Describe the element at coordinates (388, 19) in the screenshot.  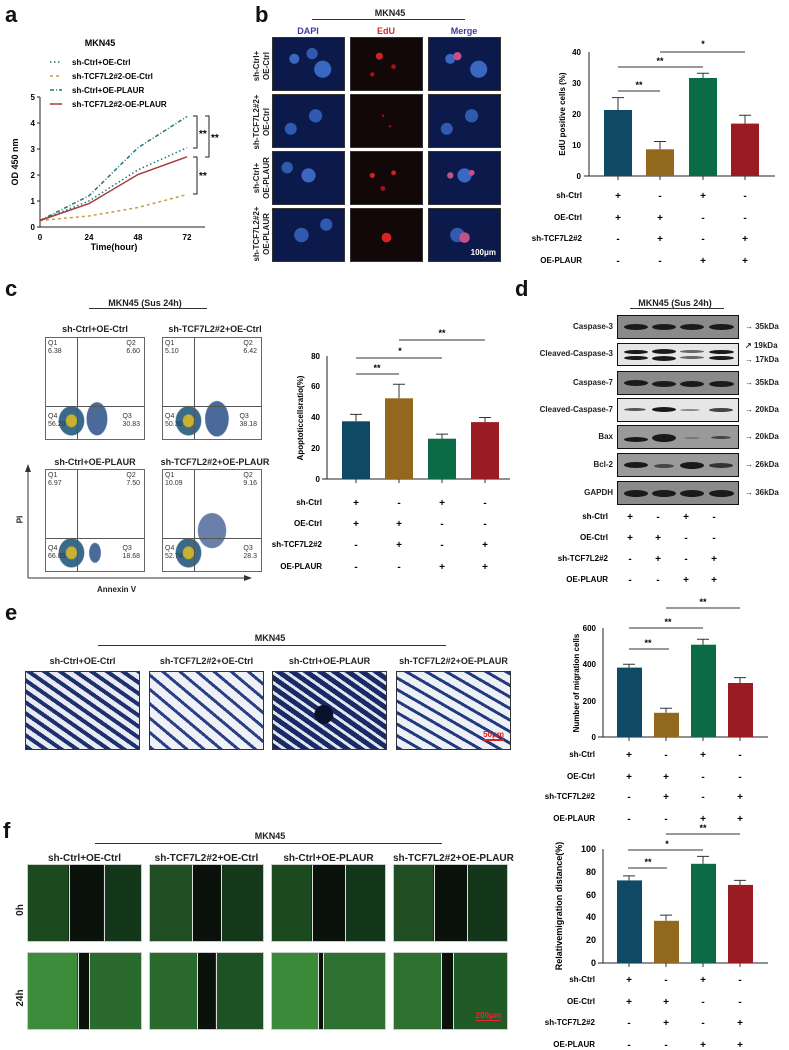
I see `panel-b-header-line` at that location.